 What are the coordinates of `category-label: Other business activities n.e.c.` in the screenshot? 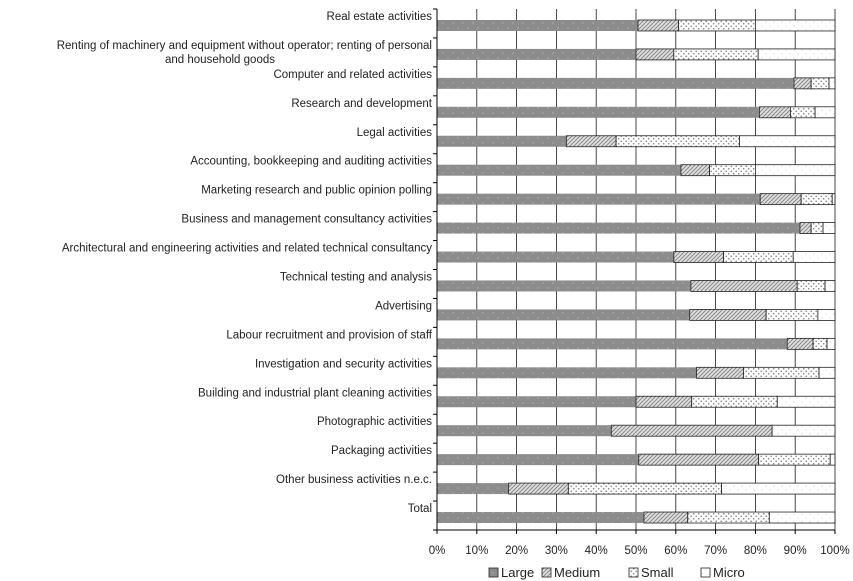 It's located at (354, 480).